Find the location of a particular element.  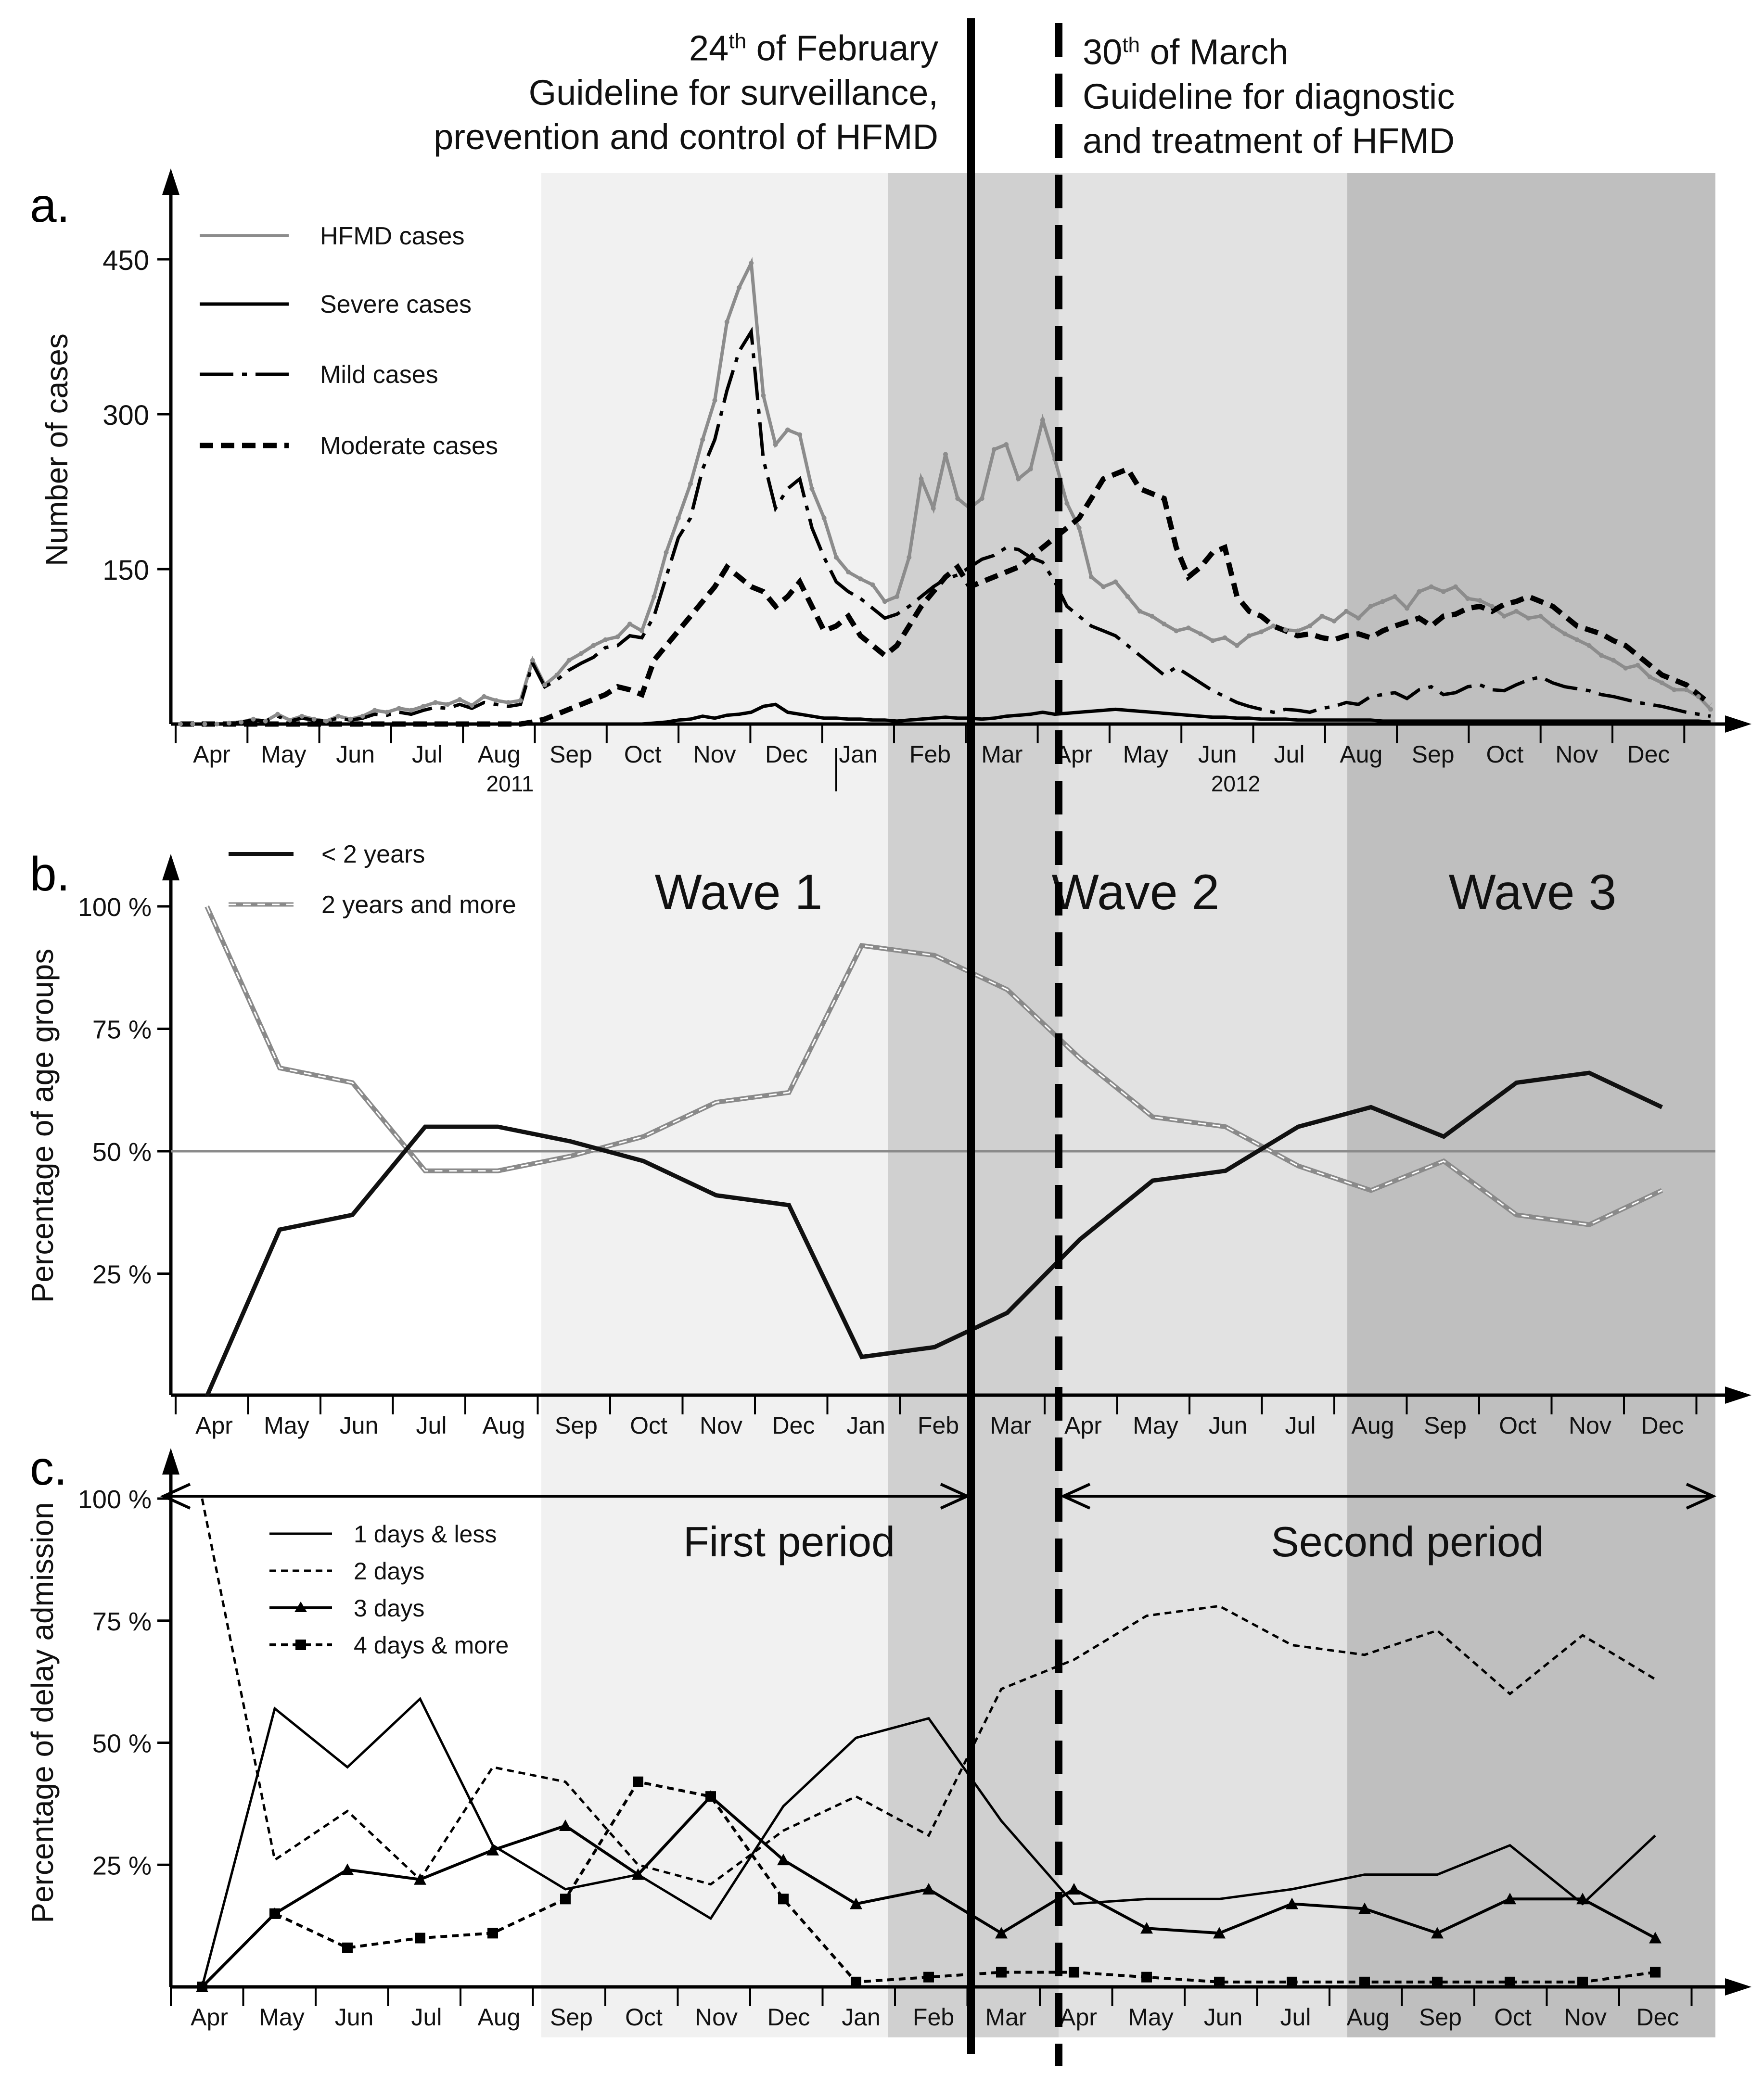

second-period-arrow-right is located at coordinates (1701, 1496).